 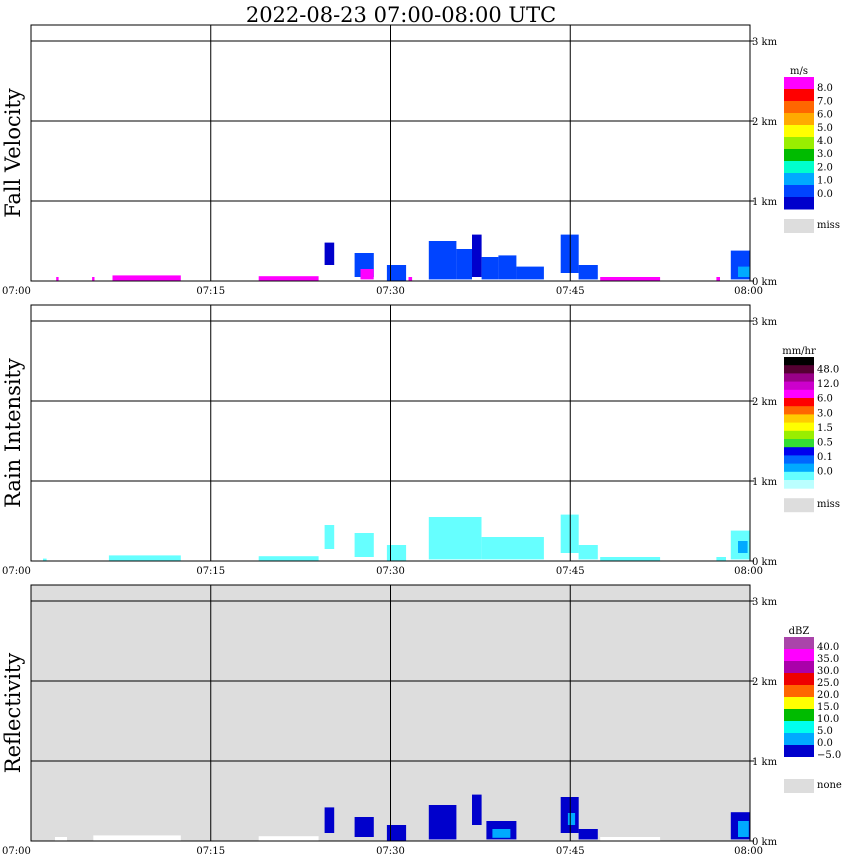 I want to click on colorbar-label: 20.0, so click(x=828, y=695).